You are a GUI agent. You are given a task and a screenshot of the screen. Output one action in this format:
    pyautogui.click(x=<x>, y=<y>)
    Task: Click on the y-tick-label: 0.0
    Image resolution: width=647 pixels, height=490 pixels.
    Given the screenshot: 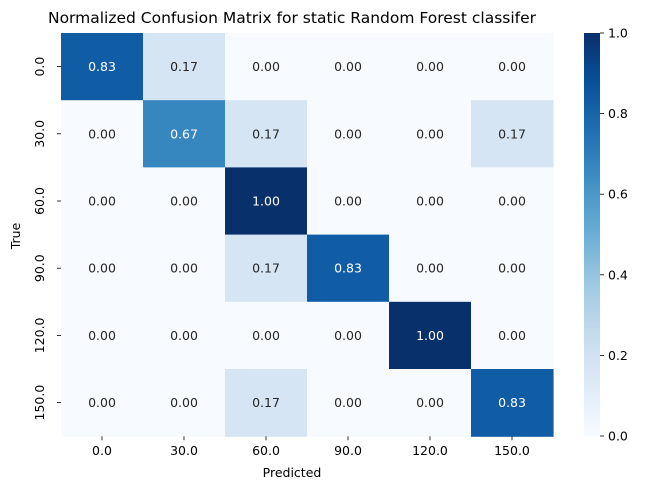 What is the action you would take?
    pyautogui.click(x=39, y=67)
    